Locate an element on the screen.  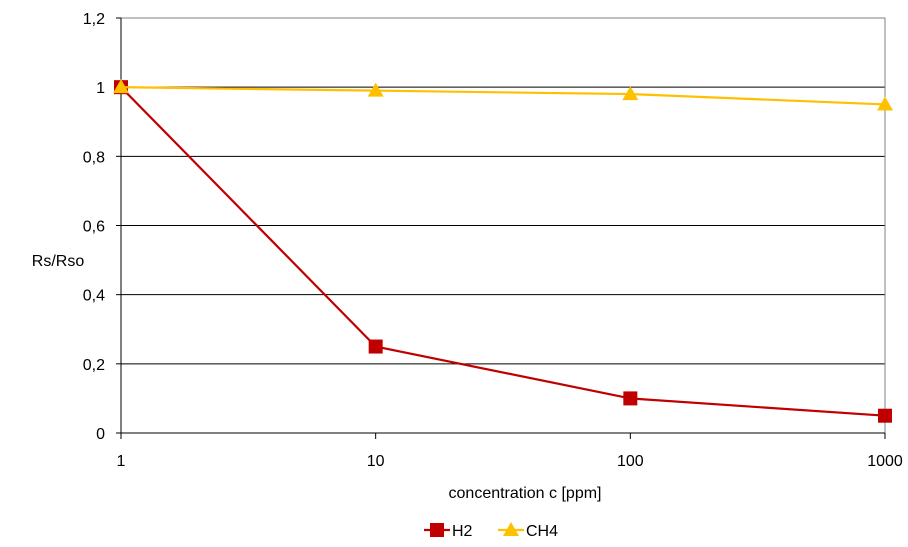
legend-marker-ch4 is located at coordinates (511, 529).